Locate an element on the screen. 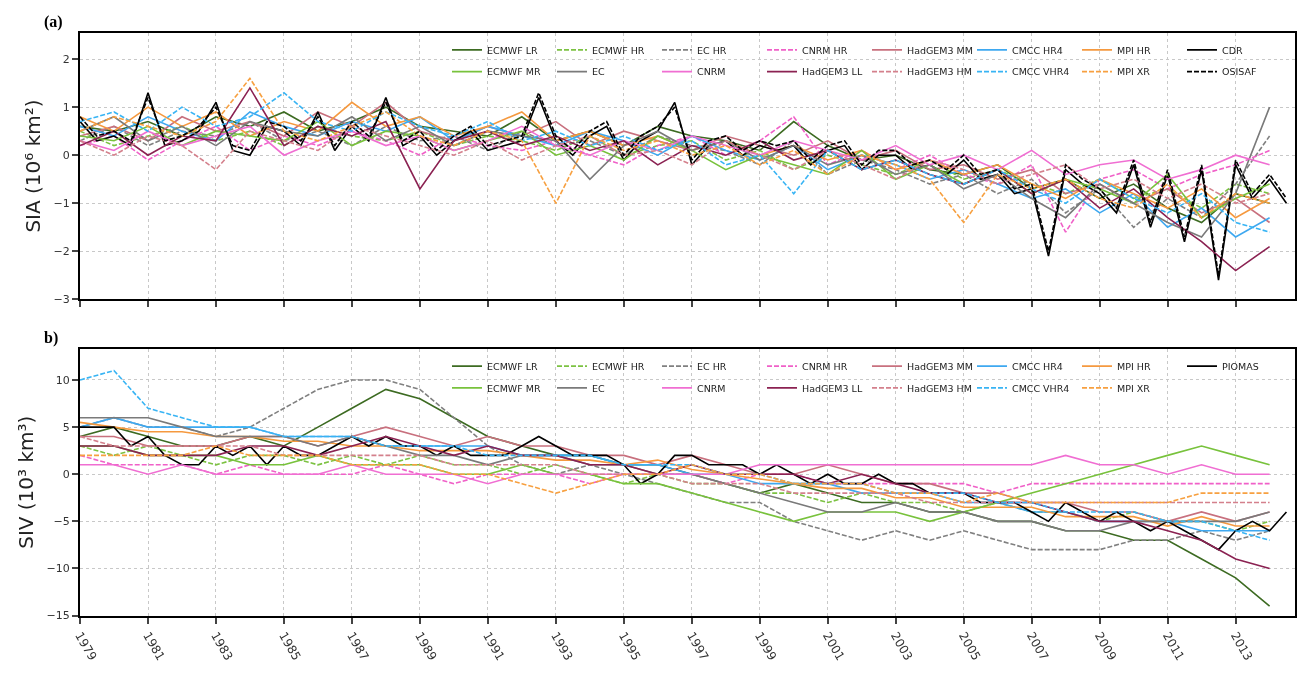  y-tick-label: 2 is located at coordinates (66, 59).